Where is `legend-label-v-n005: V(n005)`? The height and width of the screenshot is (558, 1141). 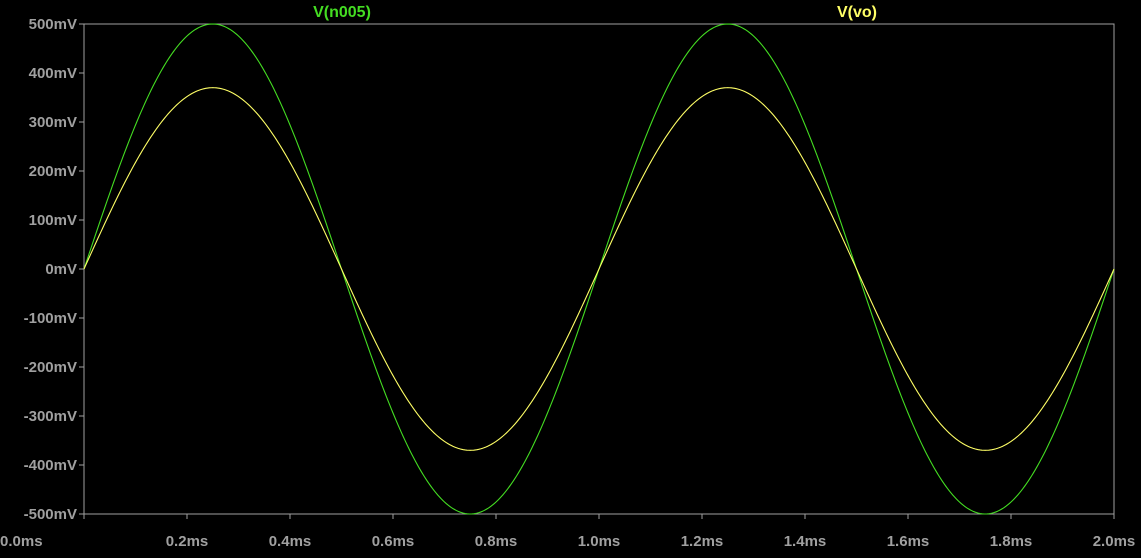
legend-label-v-n005: V(n005) is located at coordinates (342, 12).